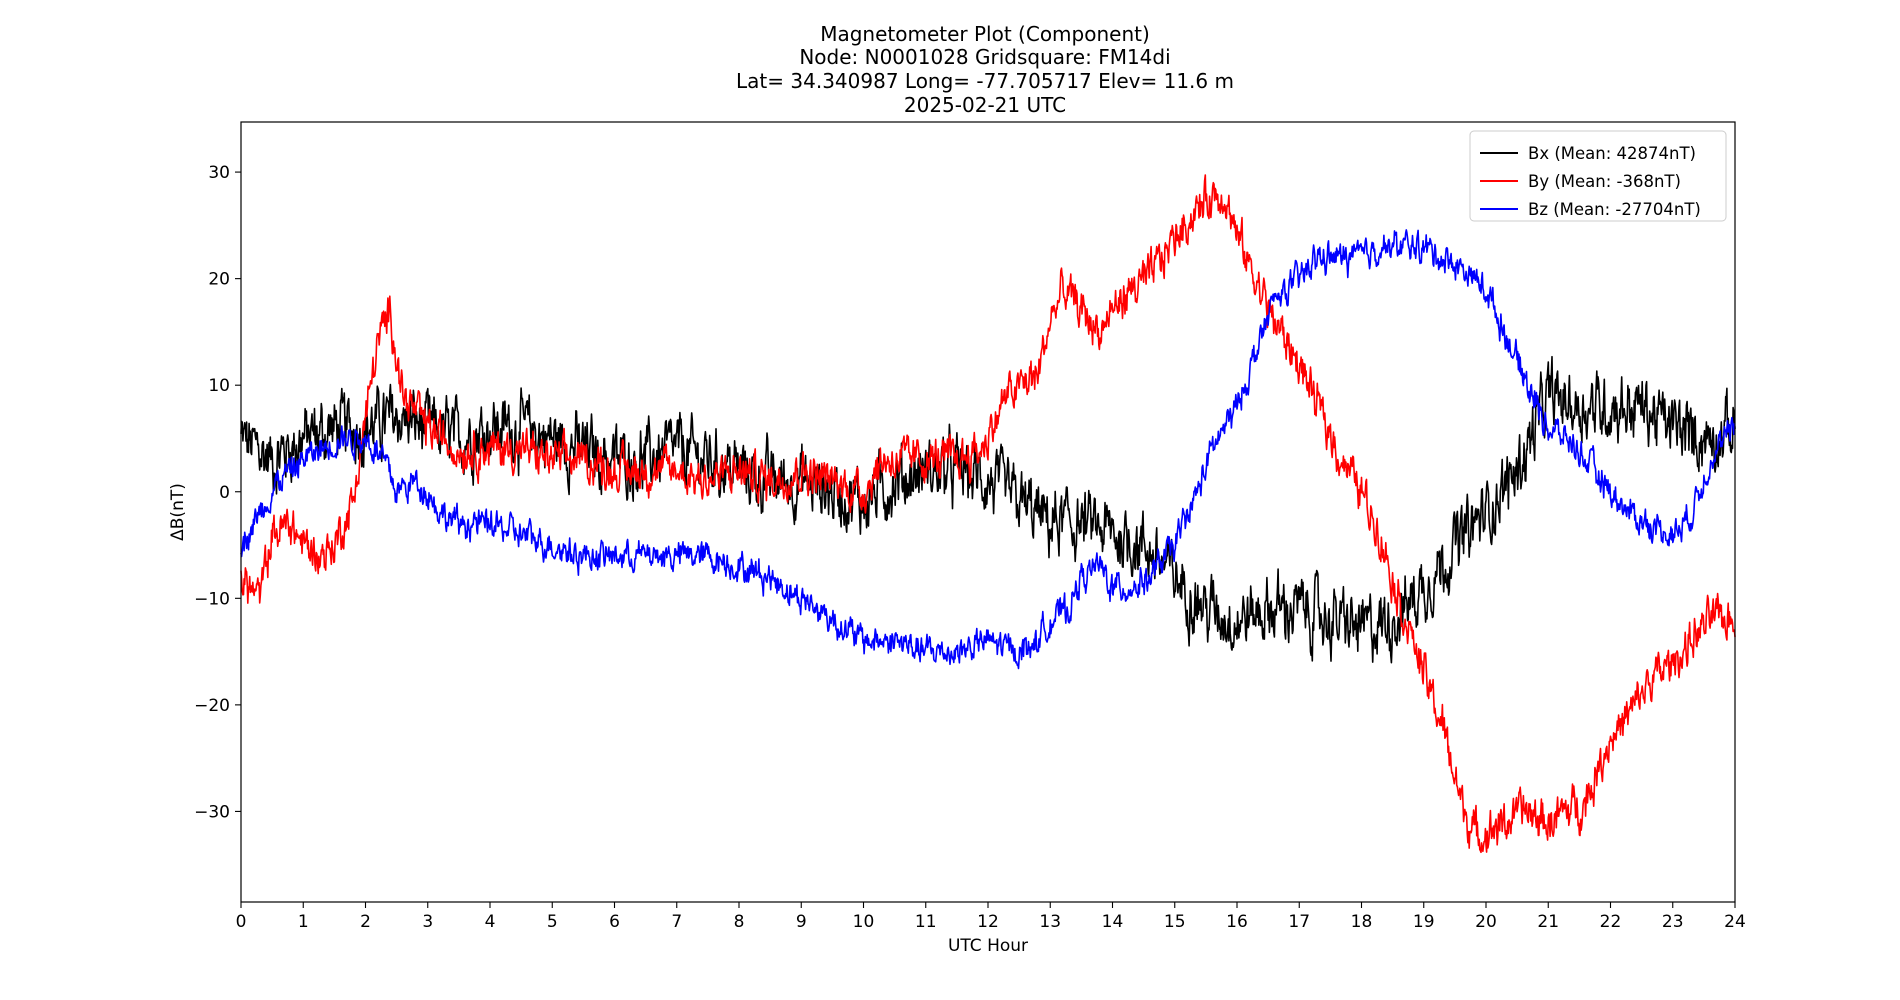  I want to click on legend-label-1: Bx (Mean: 42874nT), so click(1612, 153).